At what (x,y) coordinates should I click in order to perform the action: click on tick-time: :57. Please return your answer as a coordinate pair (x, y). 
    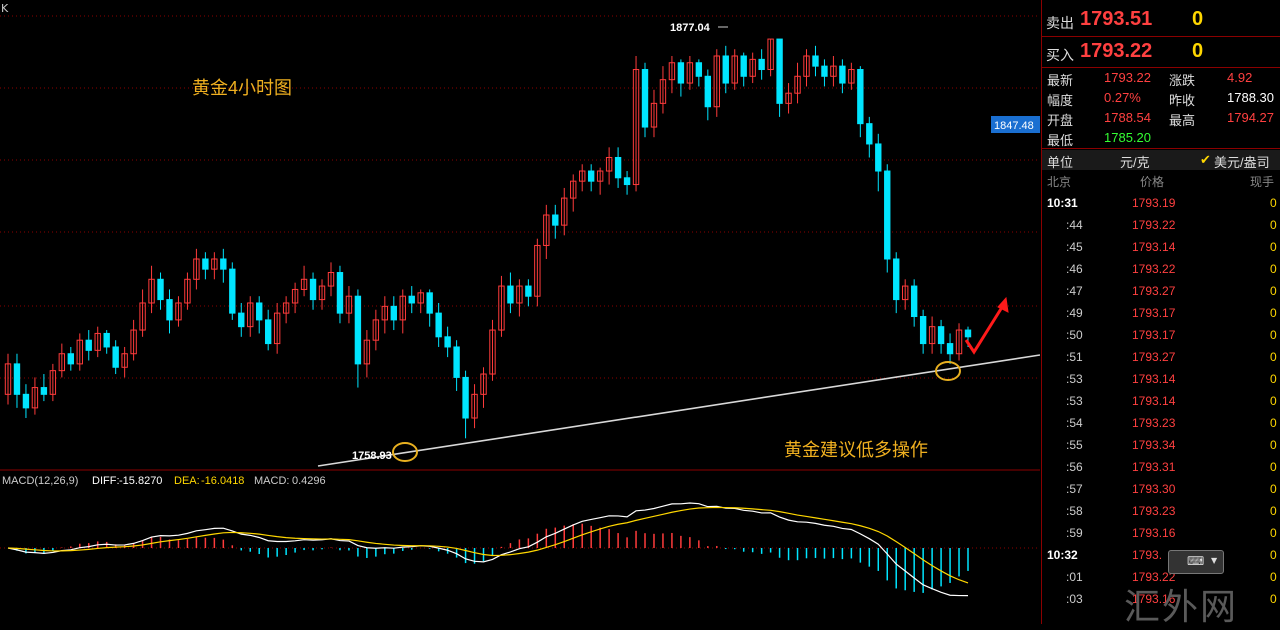
    Looking at the image, I should click on (1074, 489).